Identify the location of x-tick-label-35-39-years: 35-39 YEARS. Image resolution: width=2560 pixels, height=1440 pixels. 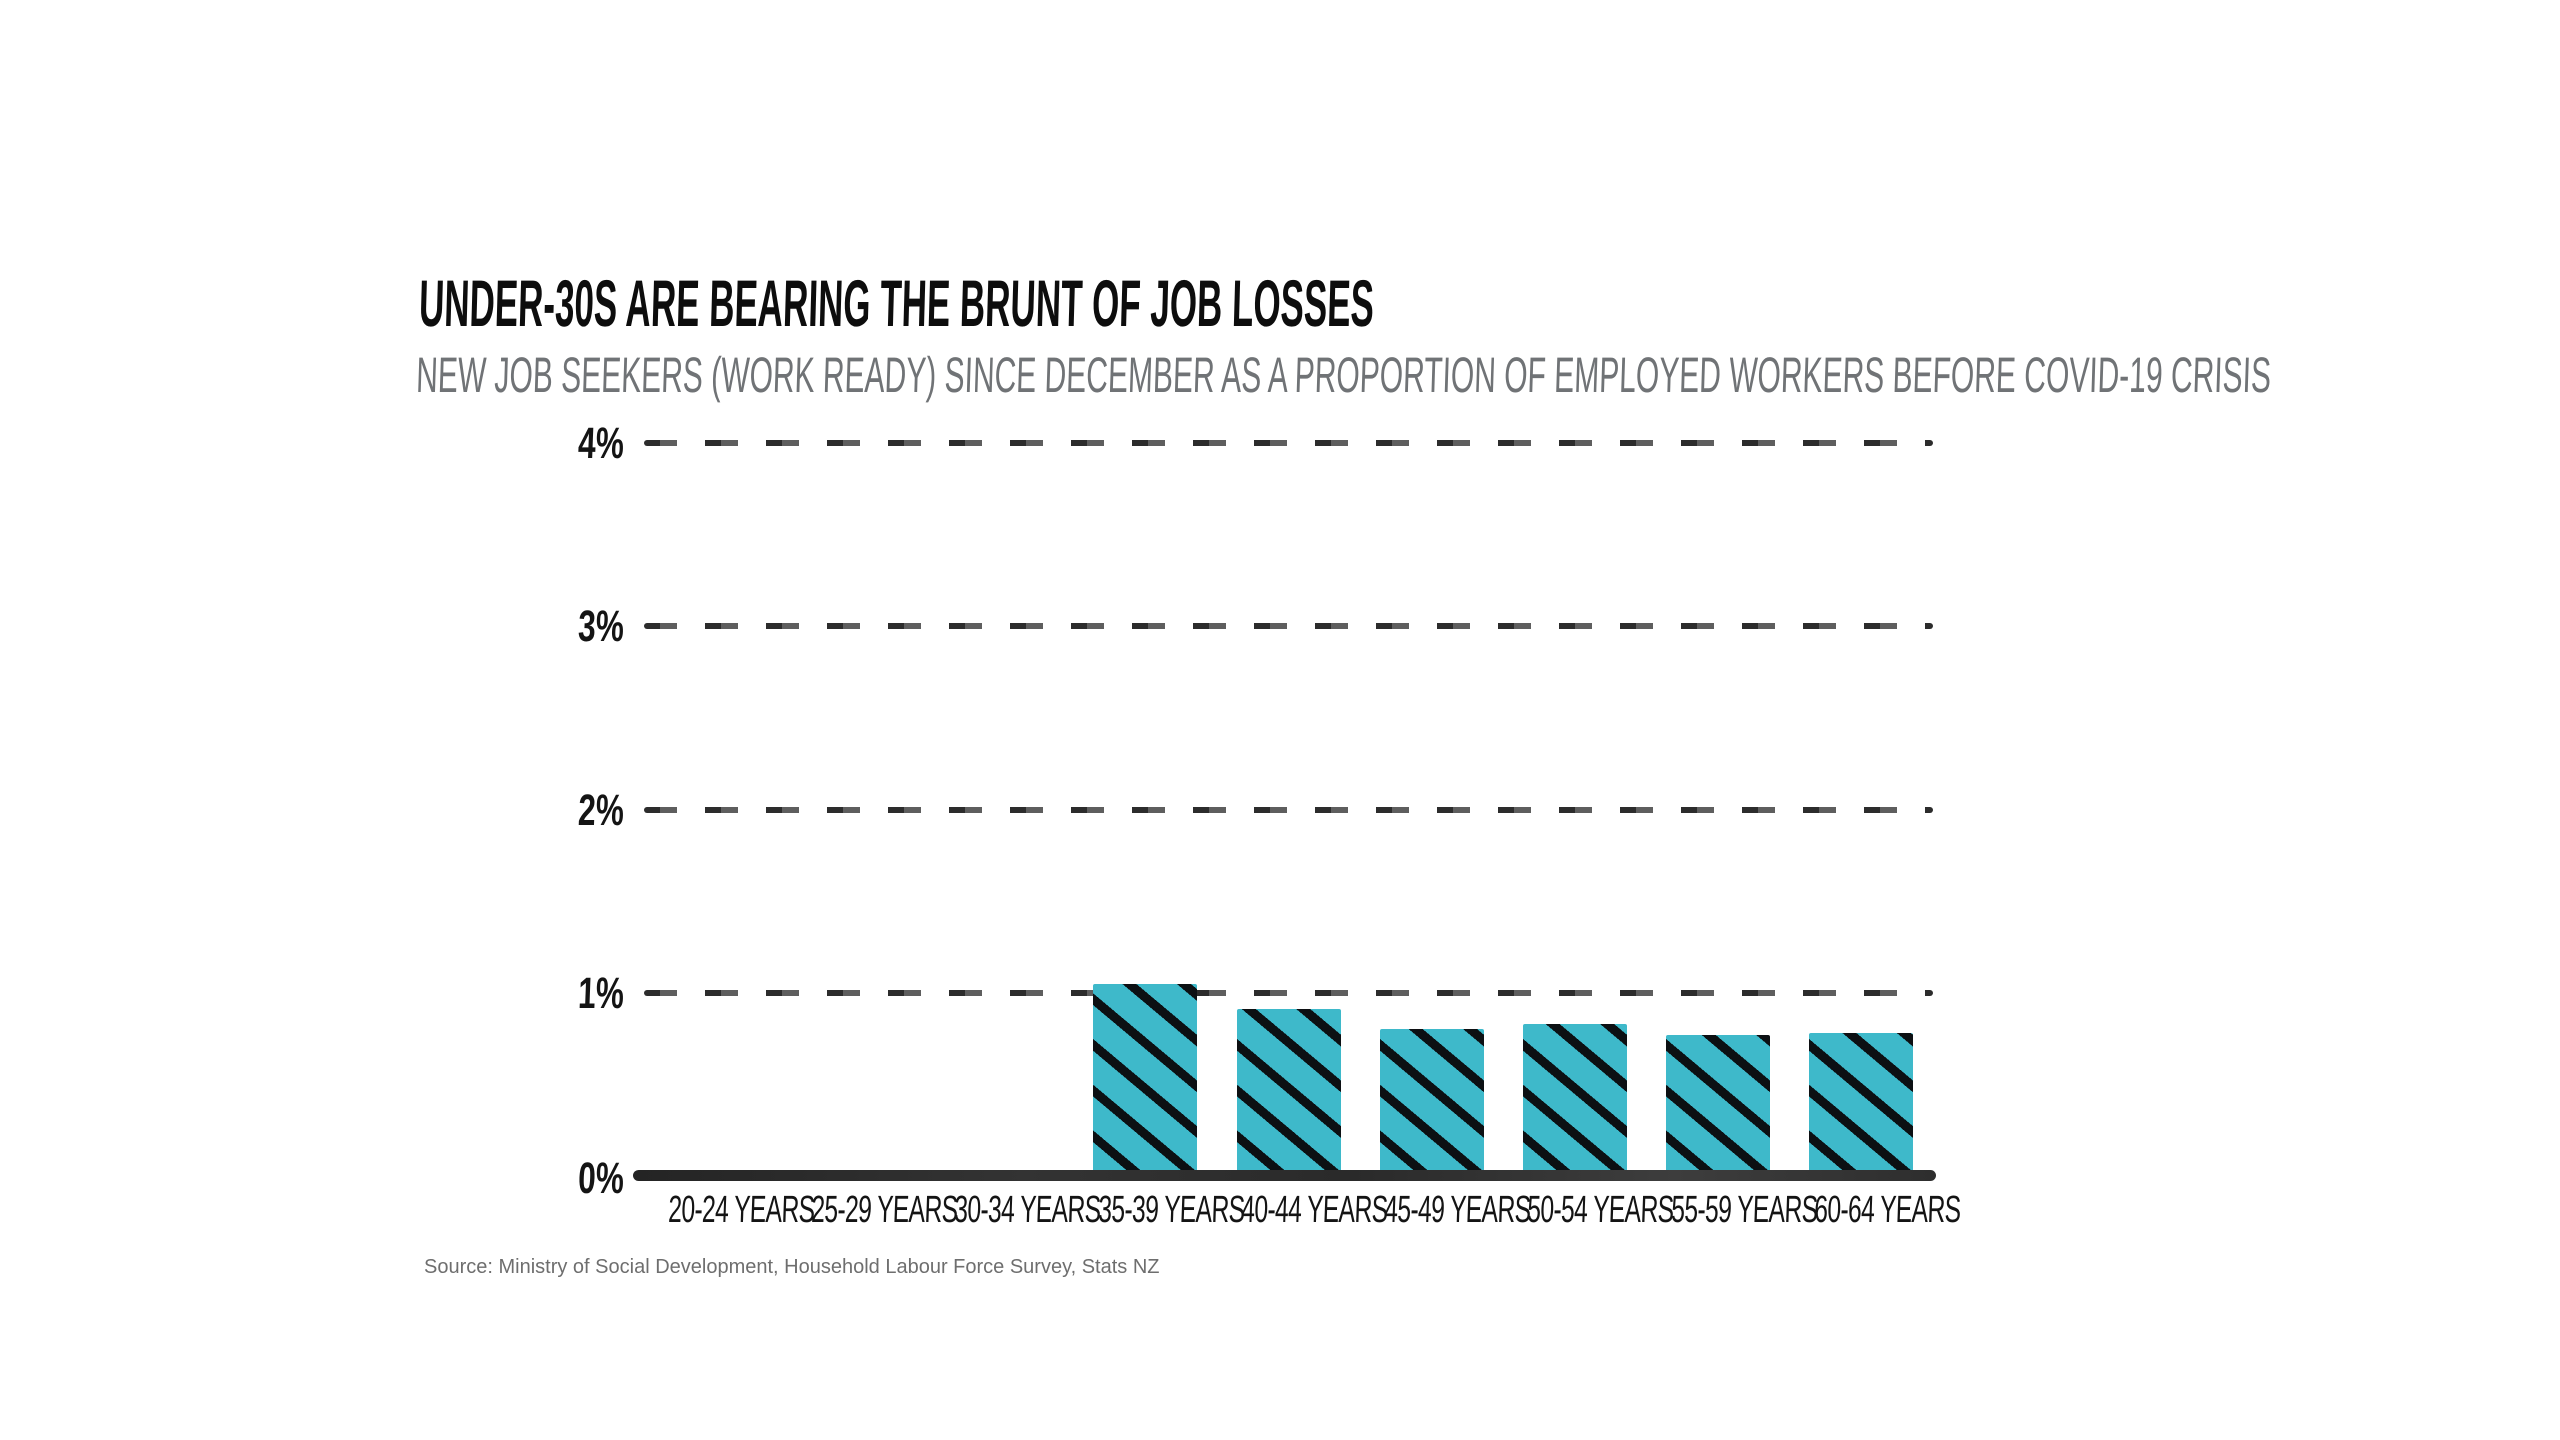
(1171, 1210).